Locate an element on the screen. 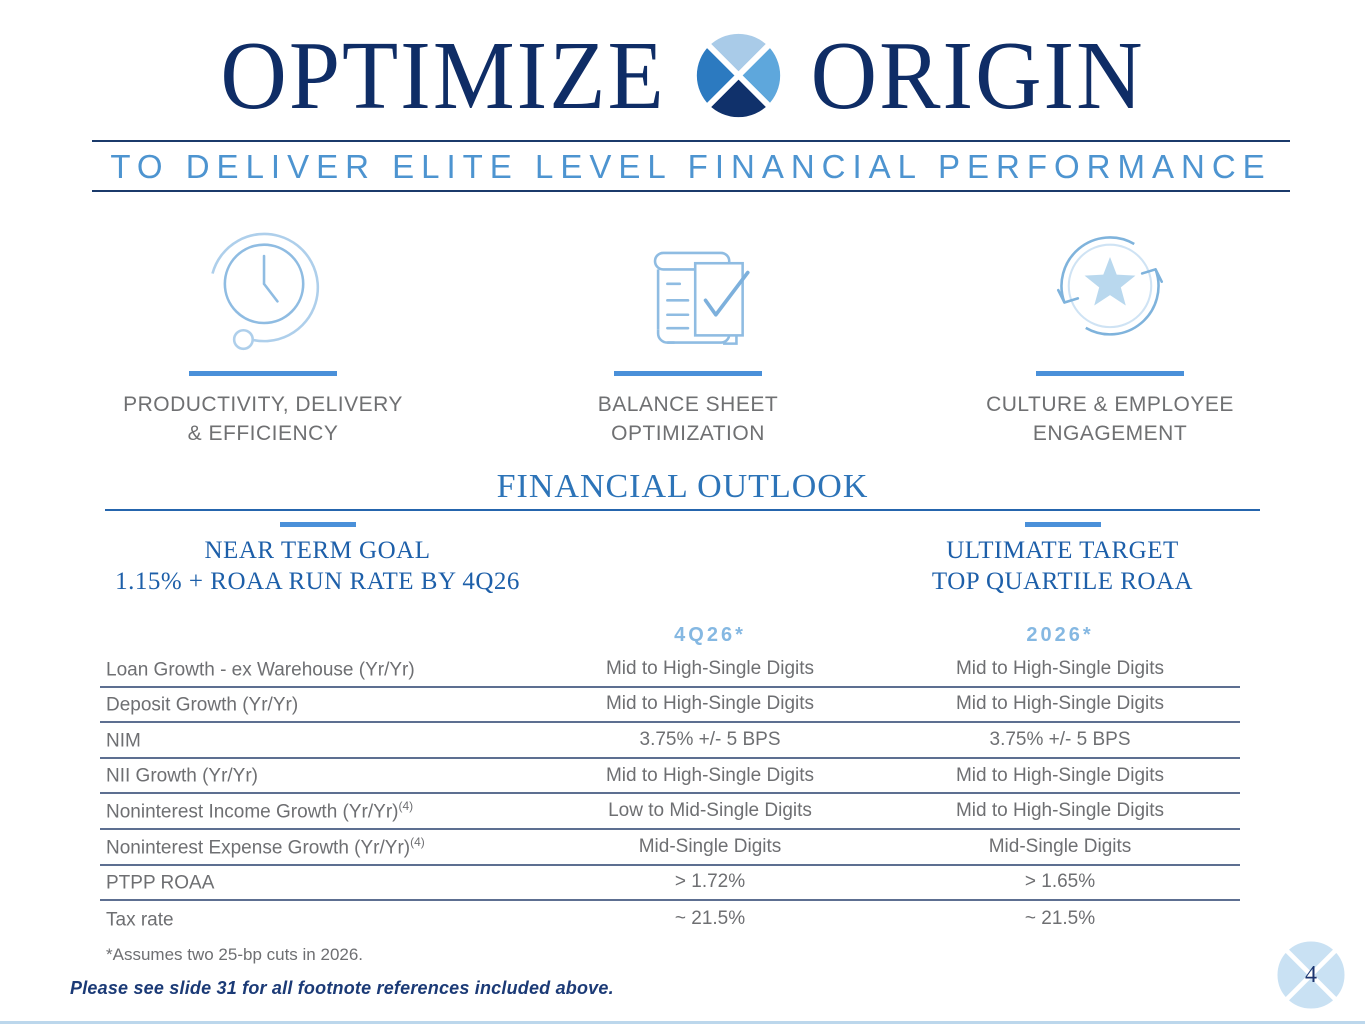  title-word-optimize: OPTIMIZE is located at coordinates (443, 75).